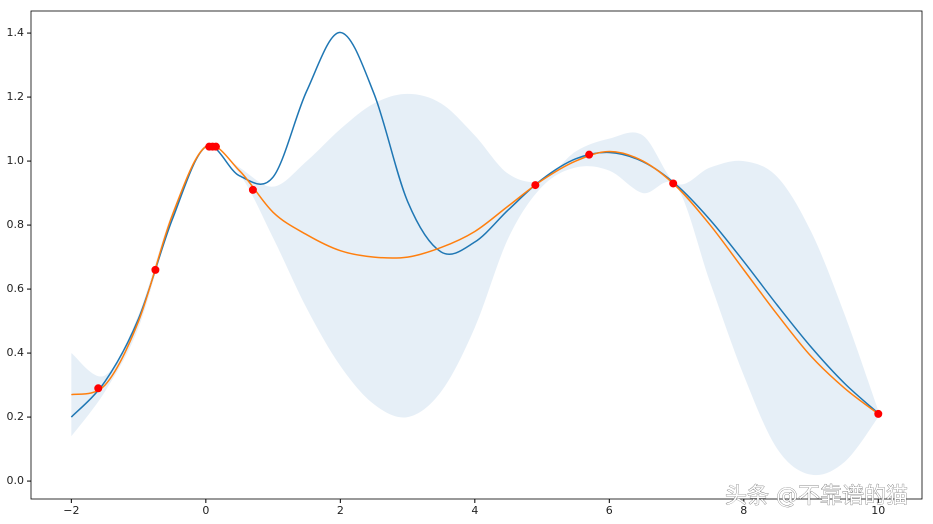  I want to click on x-tick-label: 6, so click(609, 510).